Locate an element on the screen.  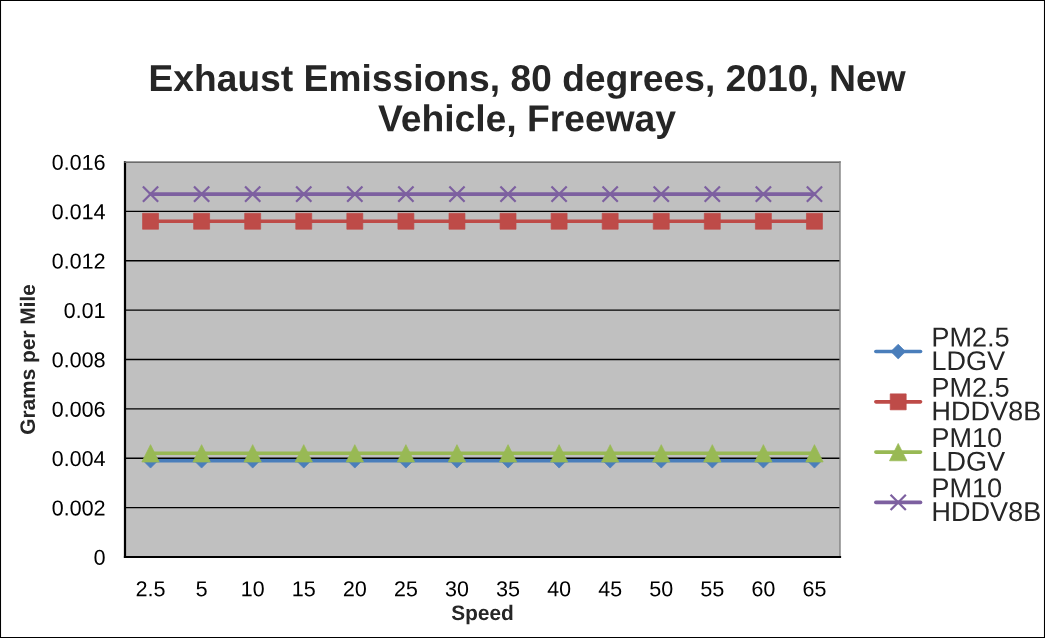
legend-label: PM10 HDDV8B is located at coordinates (986, 500).